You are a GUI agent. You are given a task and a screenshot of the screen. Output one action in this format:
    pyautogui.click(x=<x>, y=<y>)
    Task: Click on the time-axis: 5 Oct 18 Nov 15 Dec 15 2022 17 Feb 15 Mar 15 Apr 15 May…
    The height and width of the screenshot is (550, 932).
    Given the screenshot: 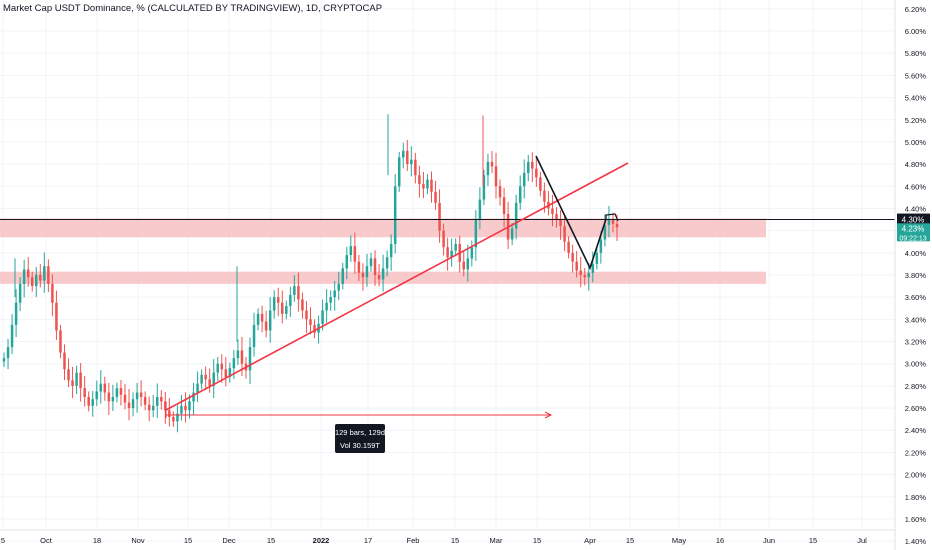 What is the action you would take?
    pyautogui.click(x=447, y=537)
    